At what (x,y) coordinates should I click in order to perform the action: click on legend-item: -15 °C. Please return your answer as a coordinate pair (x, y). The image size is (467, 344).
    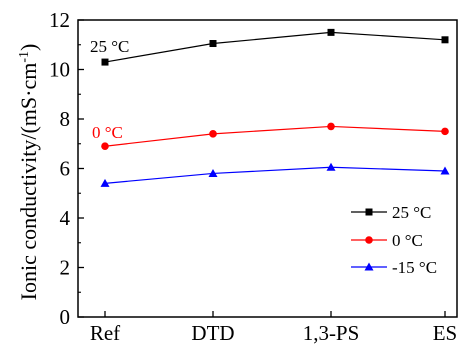
    Looking at the image, I should click on (394, 267).